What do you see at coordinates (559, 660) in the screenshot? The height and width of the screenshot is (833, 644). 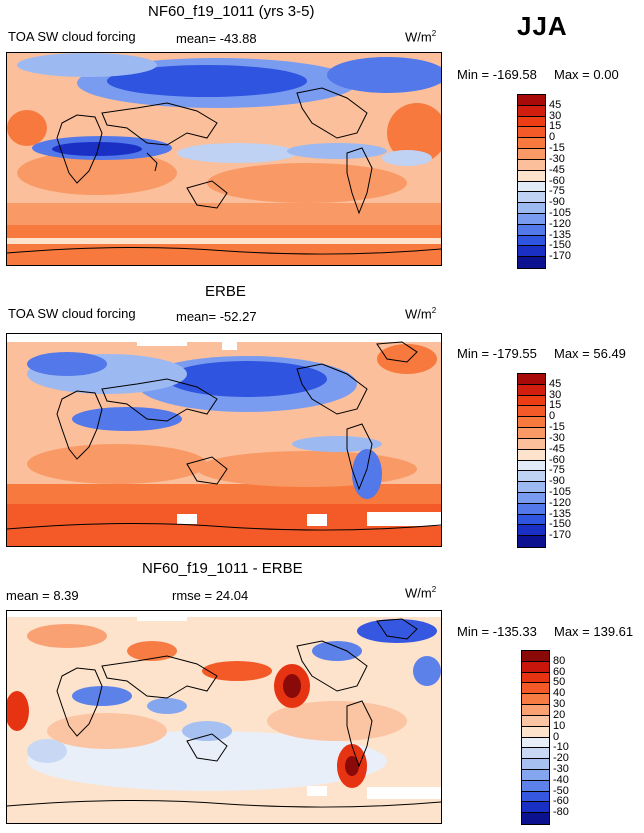 I see `colorbar-tick-label: 80` at bounding box center [559, 660].